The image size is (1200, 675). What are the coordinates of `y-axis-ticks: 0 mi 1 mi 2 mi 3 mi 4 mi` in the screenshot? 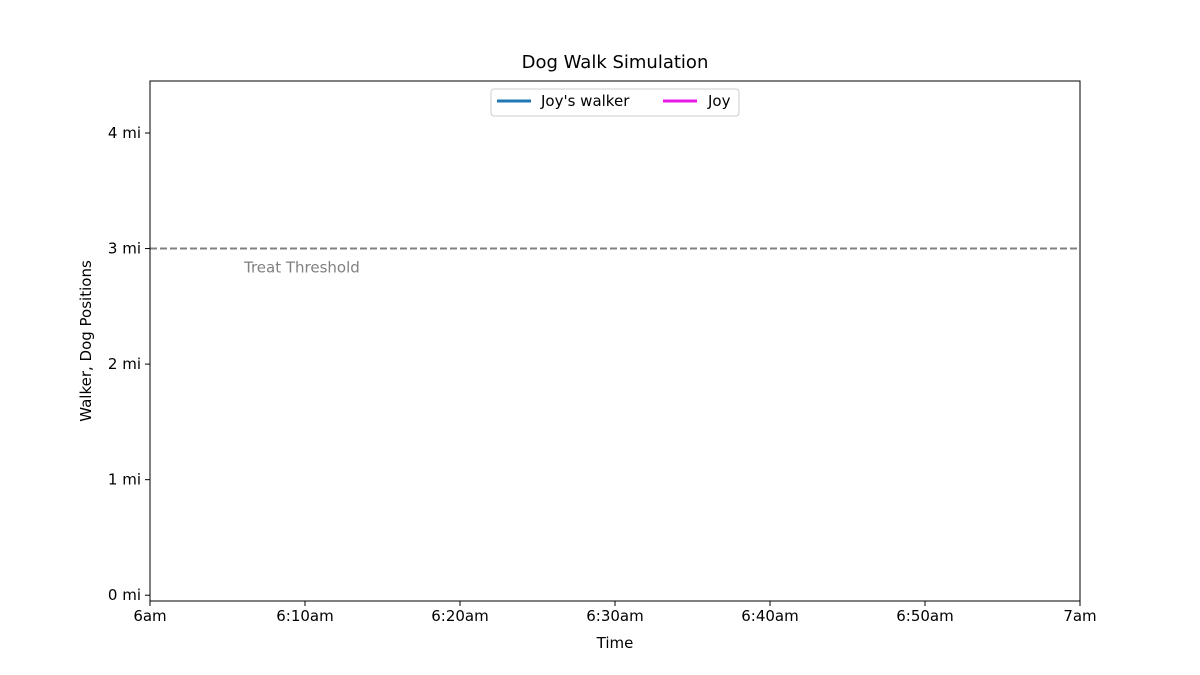 It's located at (129, 364).